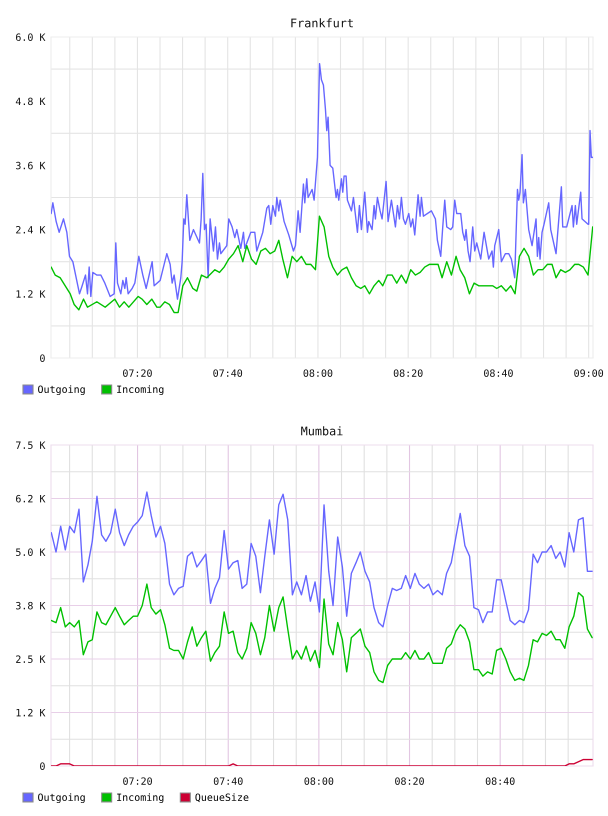 The width and height of the screenshot is (608, 816). Describe the element at coordinates (589, 373) in the screenshot. I see `x-tick-label: 09:00` at that location.